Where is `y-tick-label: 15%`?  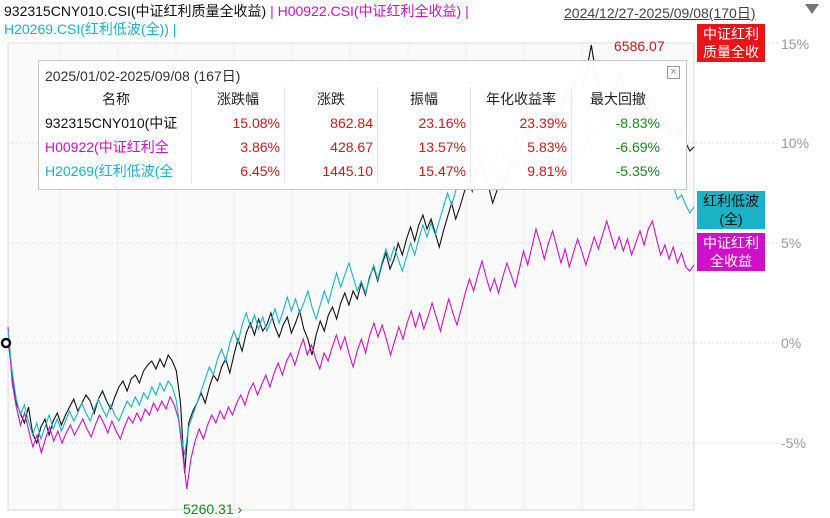 y-tick-label: 15% is located at coordinates (795, 44).